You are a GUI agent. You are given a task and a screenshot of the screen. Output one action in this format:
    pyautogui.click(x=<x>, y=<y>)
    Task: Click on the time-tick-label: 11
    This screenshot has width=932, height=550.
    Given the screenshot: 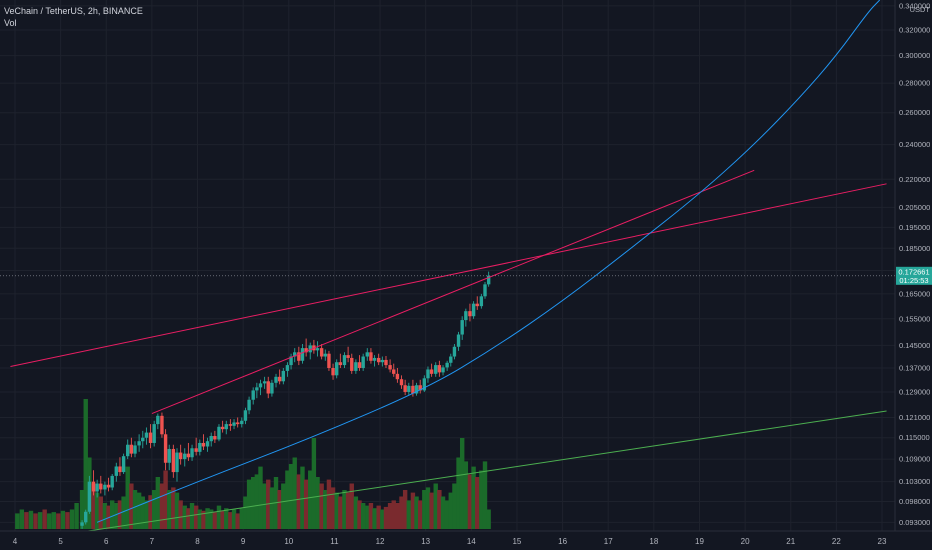 What is the action you would take?
    pyautogui.click(x=334, y=541)
    